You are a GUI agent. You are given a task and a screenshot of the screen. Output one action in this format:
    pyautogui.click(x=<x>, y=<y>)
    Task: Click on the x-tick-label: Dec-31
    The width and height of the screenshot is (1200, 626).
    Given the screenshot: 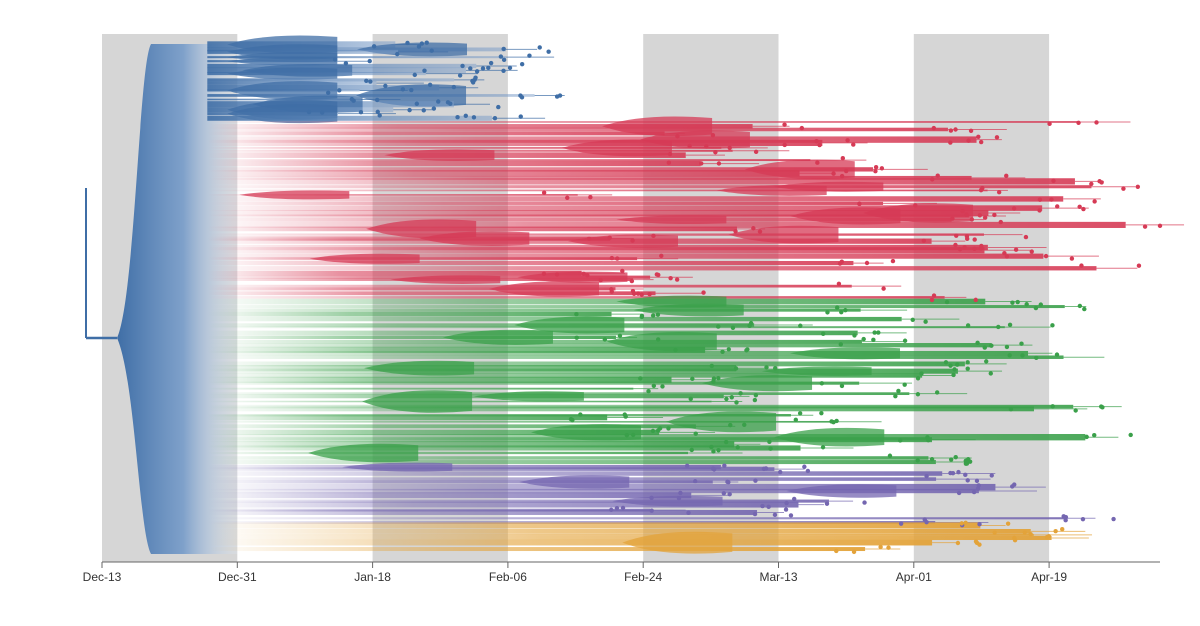 What is the action you would take?
    pyautogui.click(x=237, y=577)
    